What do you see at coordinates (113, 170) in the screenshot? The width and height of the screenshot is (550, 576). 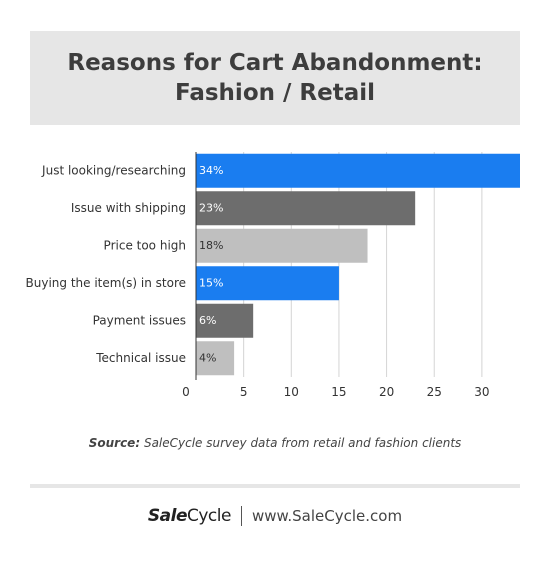 I see `category-label-0: Just looking/researching` at bounding box center [113, 170].